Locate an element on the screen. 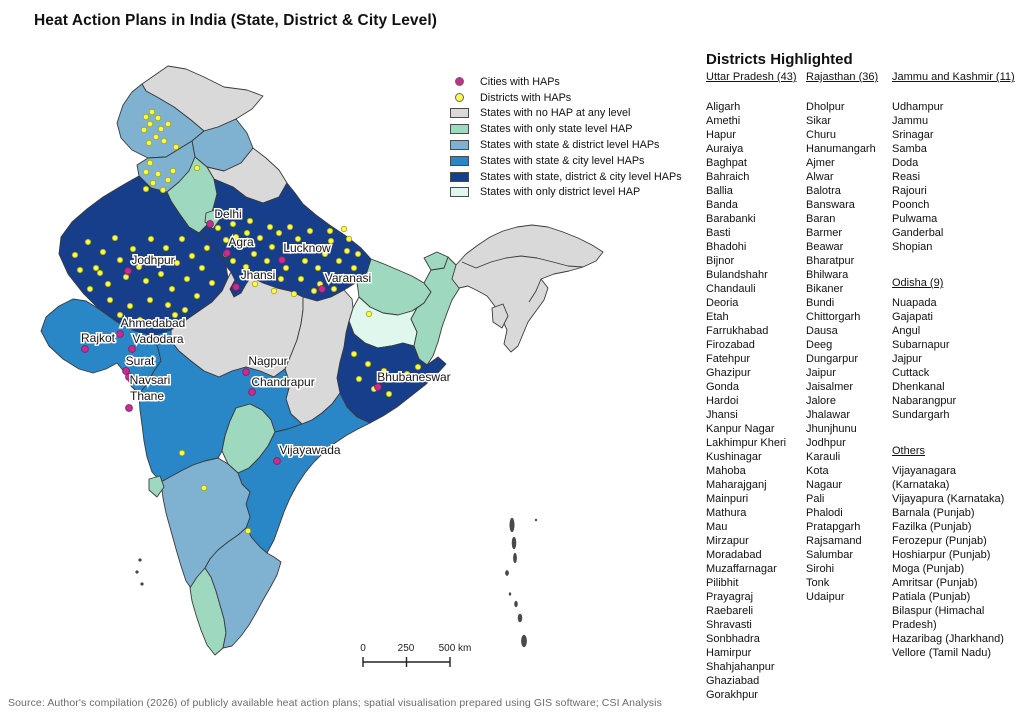  legend-label: States with state & city level HAPs is located at coordinates (562, 160).